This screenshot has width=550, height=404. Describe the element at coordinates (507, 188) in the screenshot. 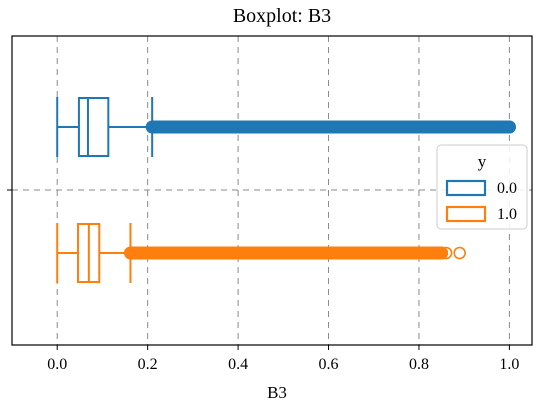

I see `legend-label-0.0: 0.0` at that location.